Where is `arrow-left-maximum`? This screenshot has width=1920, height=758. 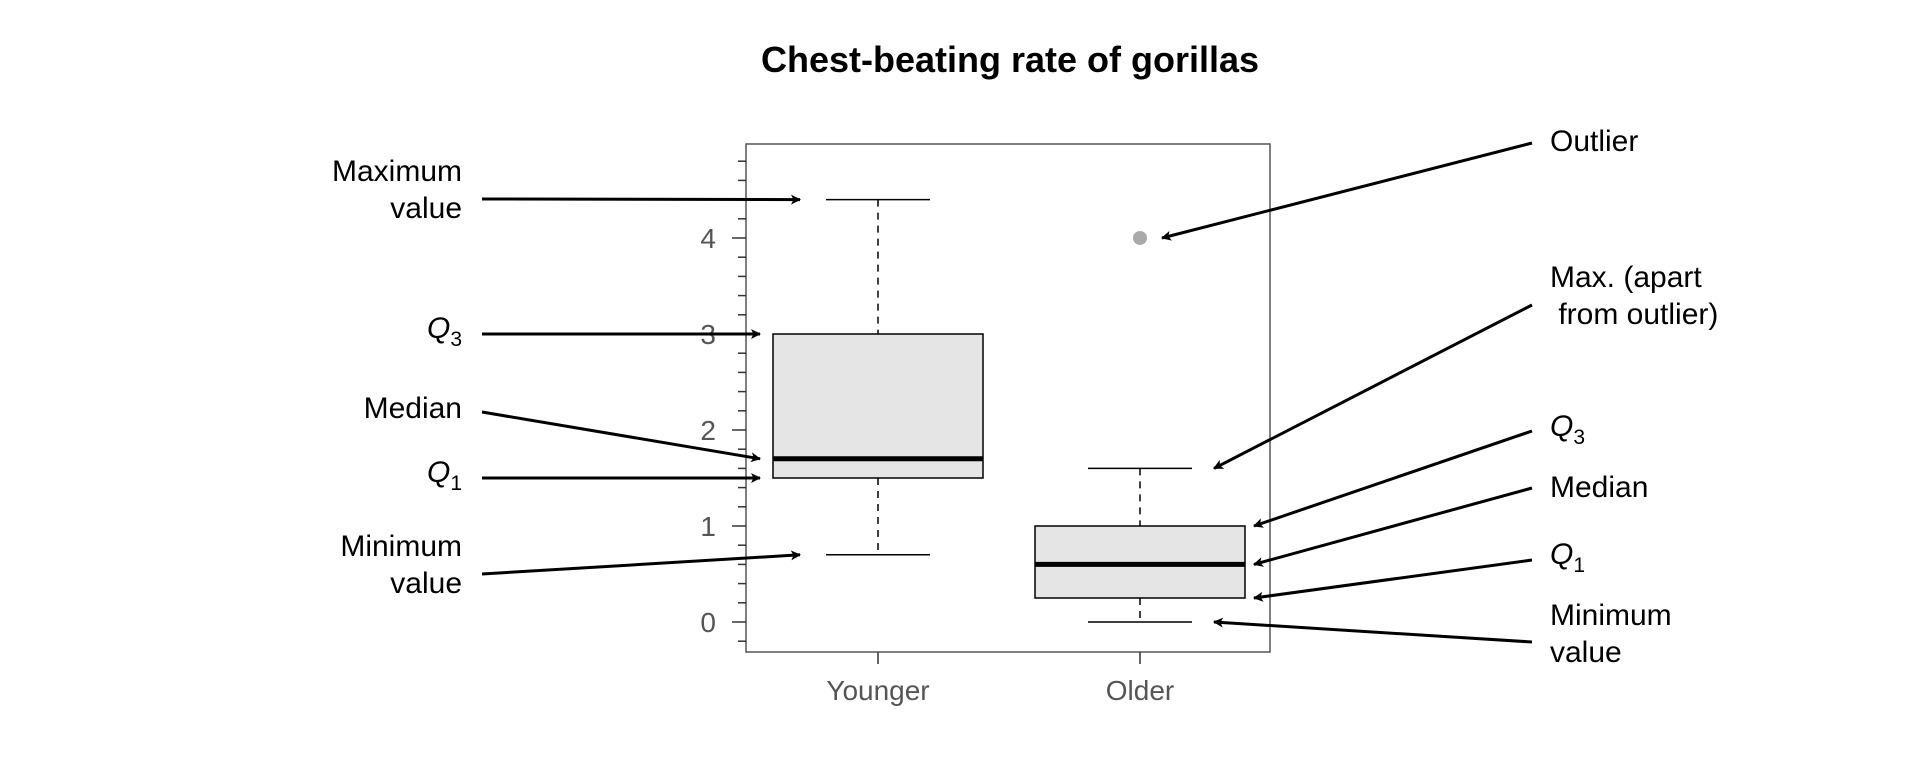
arrow-left-maximum is located at coordinates (641, 199).